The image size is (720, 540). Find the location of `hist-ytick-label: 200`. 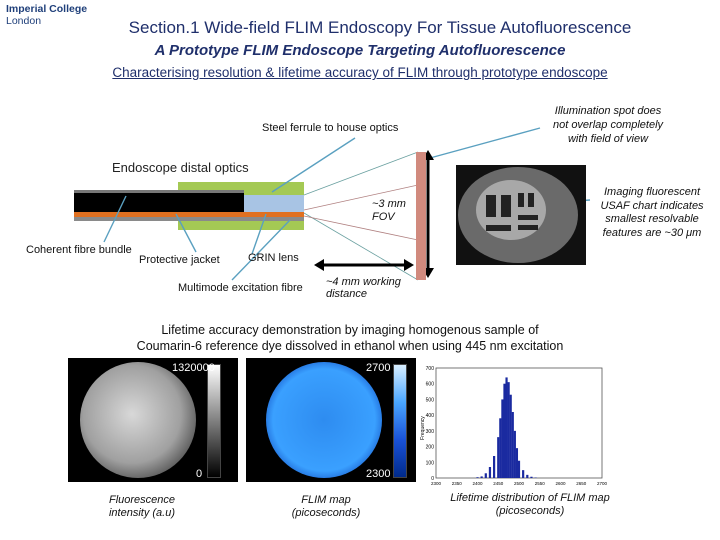

hist-ytick-label: 200 is located at coordinates (430, 448).